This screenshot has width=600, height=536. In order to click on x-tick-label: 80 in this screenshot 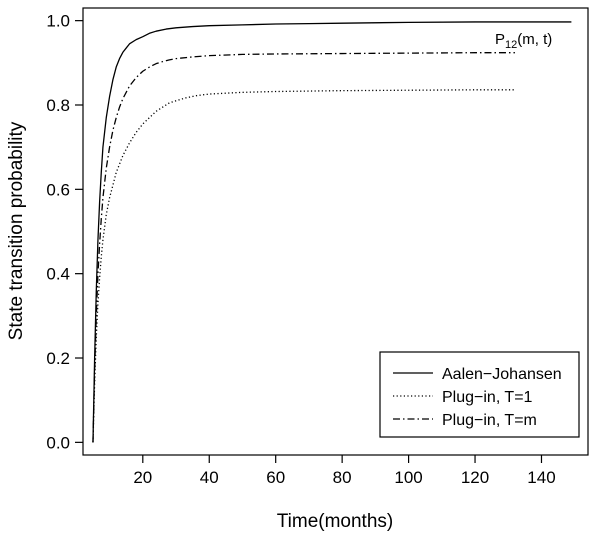, I will do `click(342, 477)`.